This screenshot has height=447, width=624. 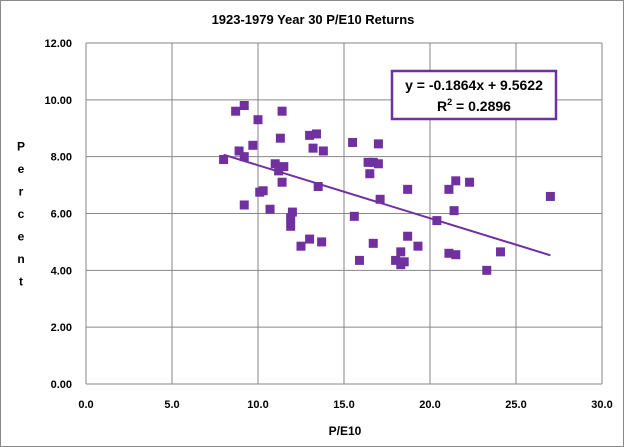 What do you see at coordinates (21, 147) in the screenshot?
I see `y-axis-label-letter: P` at bounding box center [21, 147].